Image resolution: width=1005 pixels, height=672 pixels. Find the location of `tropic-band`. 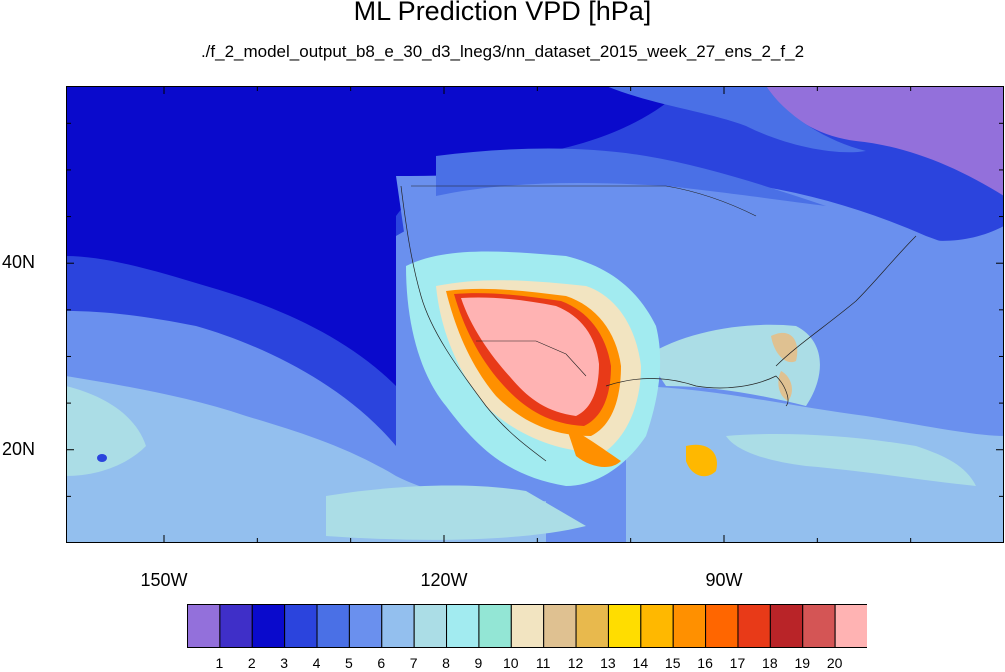

tropic-band is located at coordinates (456, 512).